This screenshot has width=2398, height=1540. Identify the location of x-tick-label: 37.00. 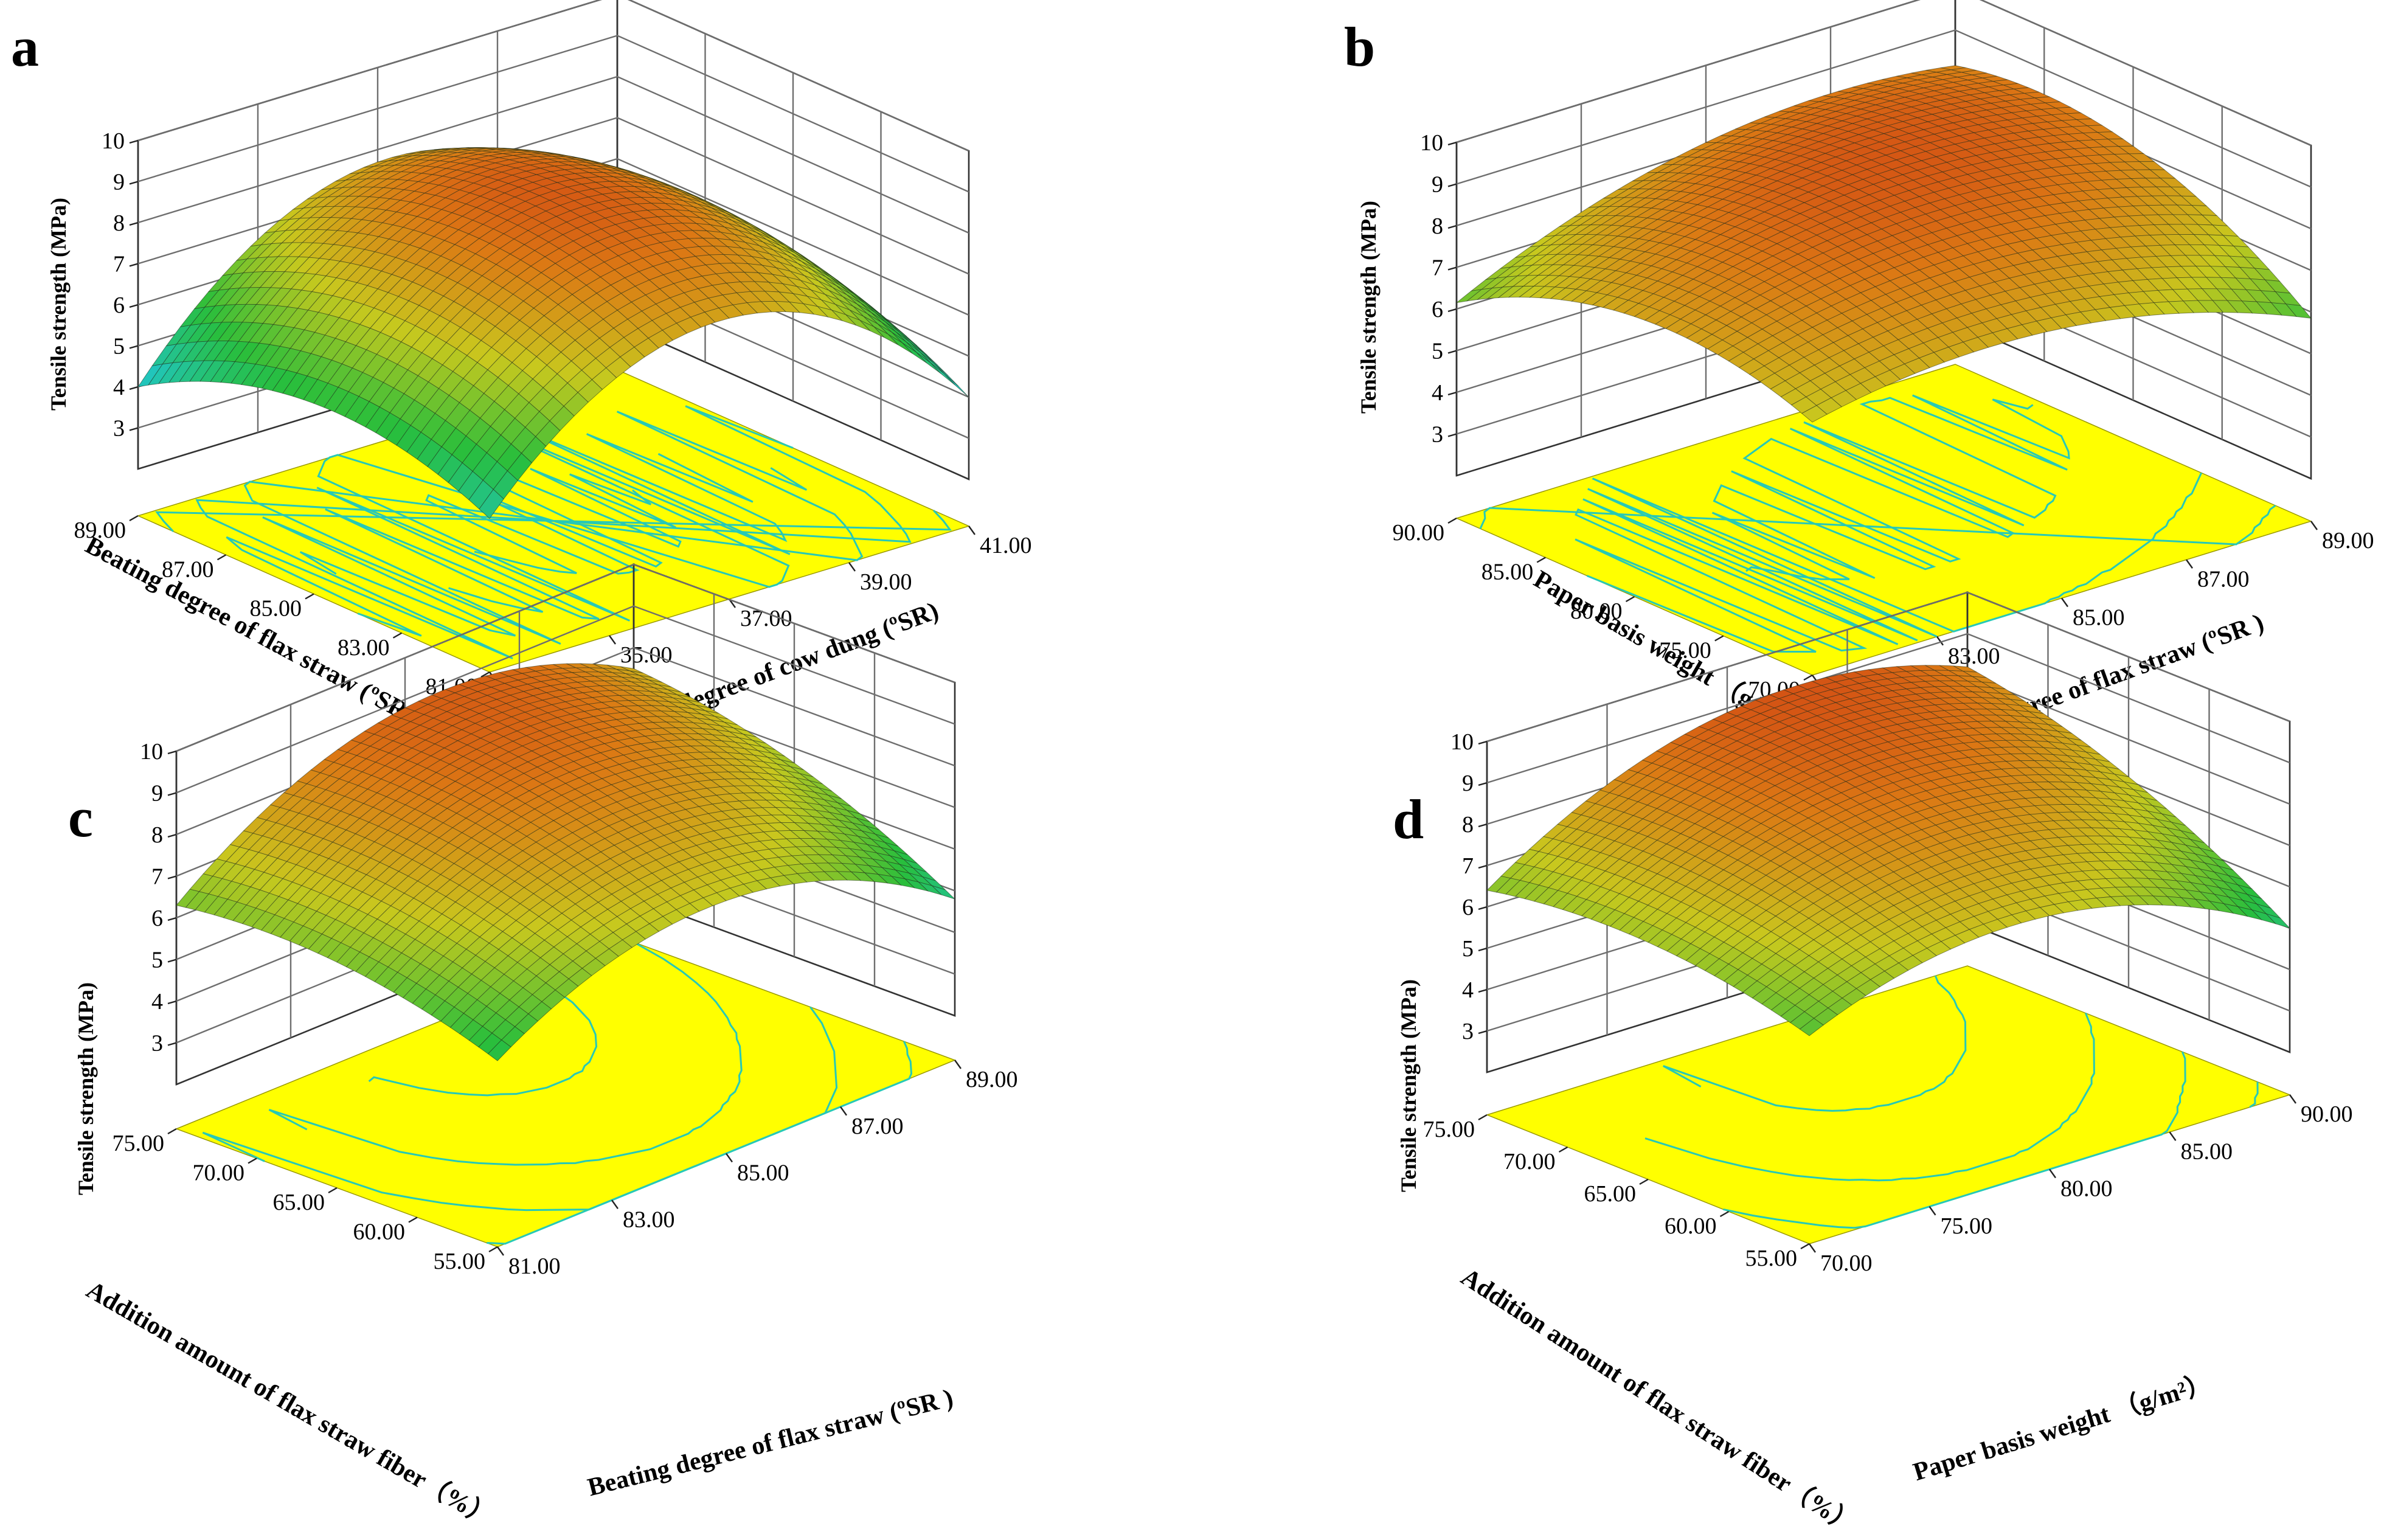
(766, 618).